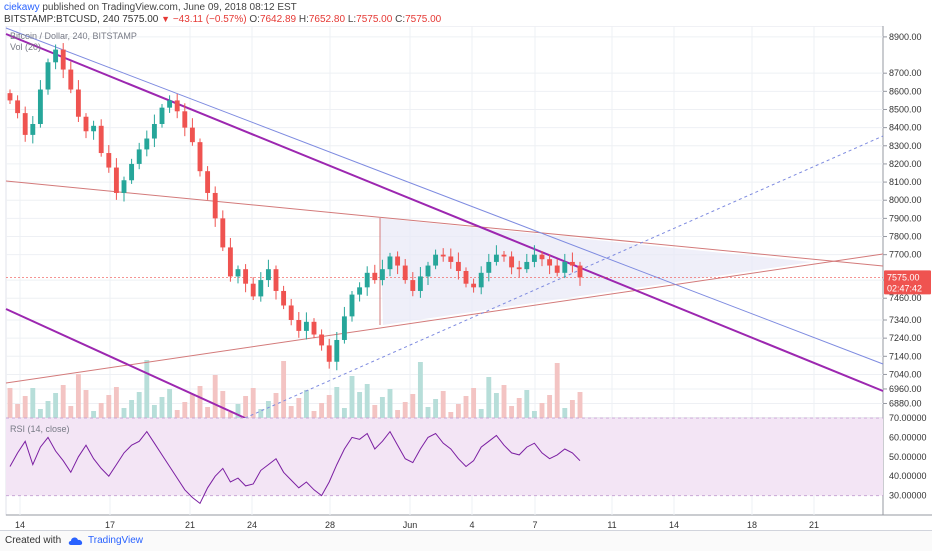 Image resolution: width=932 pixels, height=551 pixels. Describe the element at coordinates (209, 19) in the screenshot. I see `price-change: −43.11 (−0.57%)` at that location.